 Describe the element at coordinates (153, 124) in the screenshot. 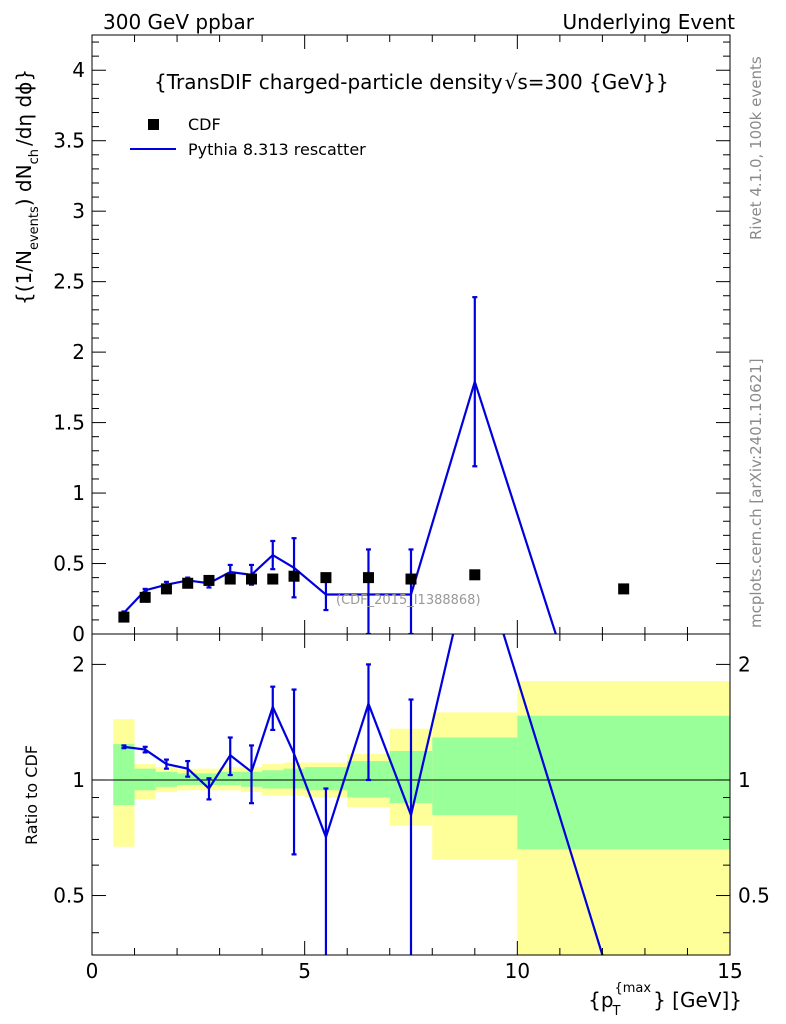

I see `legend-cdf-marker` at that location.